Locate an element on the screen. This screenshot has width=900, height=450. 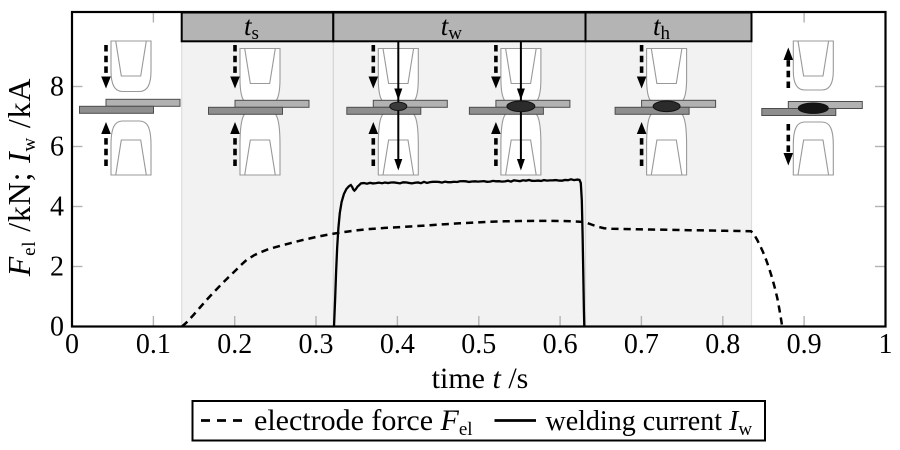
svg-text: 0.8 is located at coordinates (722, 344).